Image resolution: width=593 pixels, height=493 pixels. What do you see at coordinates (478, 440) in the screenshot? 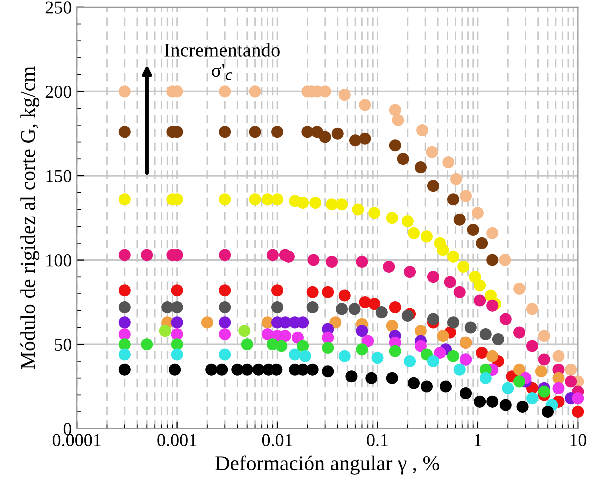
I see `x-tick-label: 1` at bounding box center [478, 440].